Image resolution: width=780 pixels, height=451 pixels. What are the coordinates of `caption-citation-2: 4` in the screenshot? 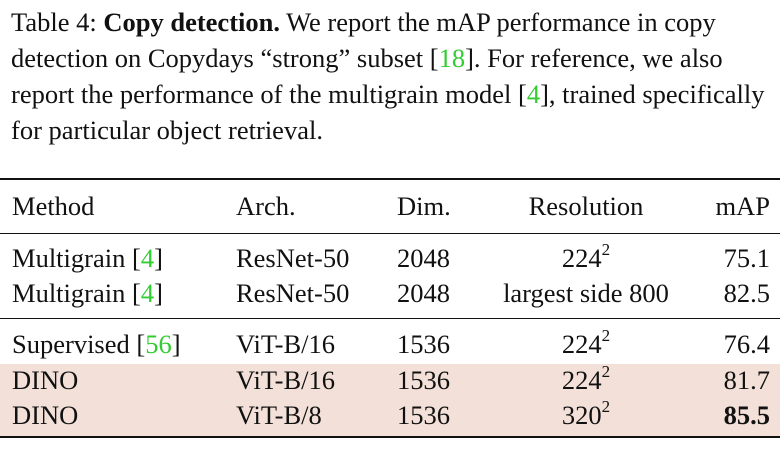 It's located at (533, 94).